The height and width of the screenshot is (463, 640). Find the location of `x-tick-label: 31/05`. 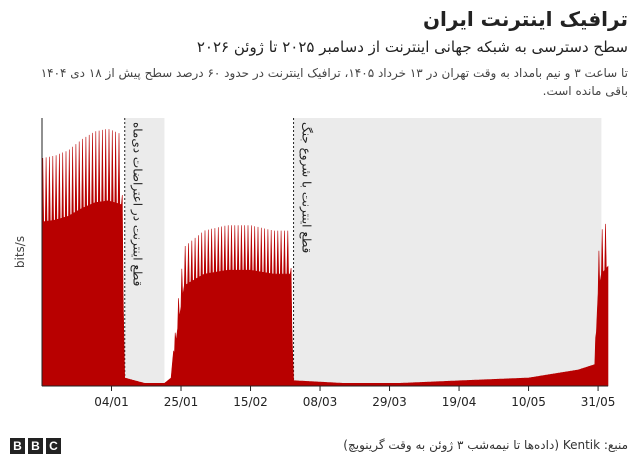

x-tick-label: 31/05 is located at coordinates (598, 402).